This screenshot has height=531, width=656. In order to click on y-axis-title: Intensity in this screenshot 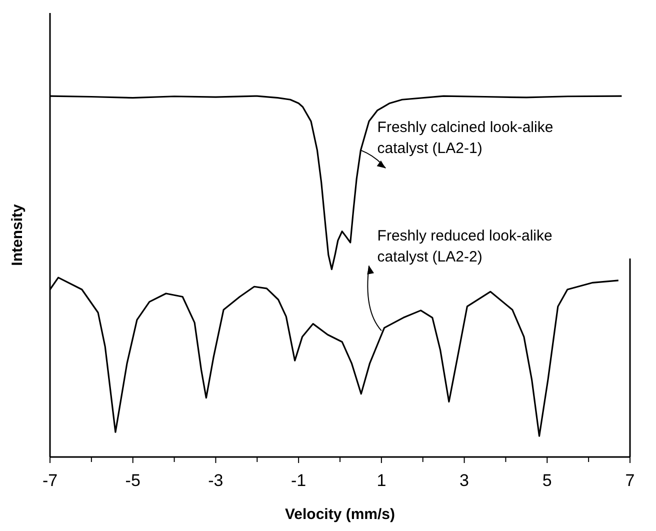, I will do `click(17, 235)`.